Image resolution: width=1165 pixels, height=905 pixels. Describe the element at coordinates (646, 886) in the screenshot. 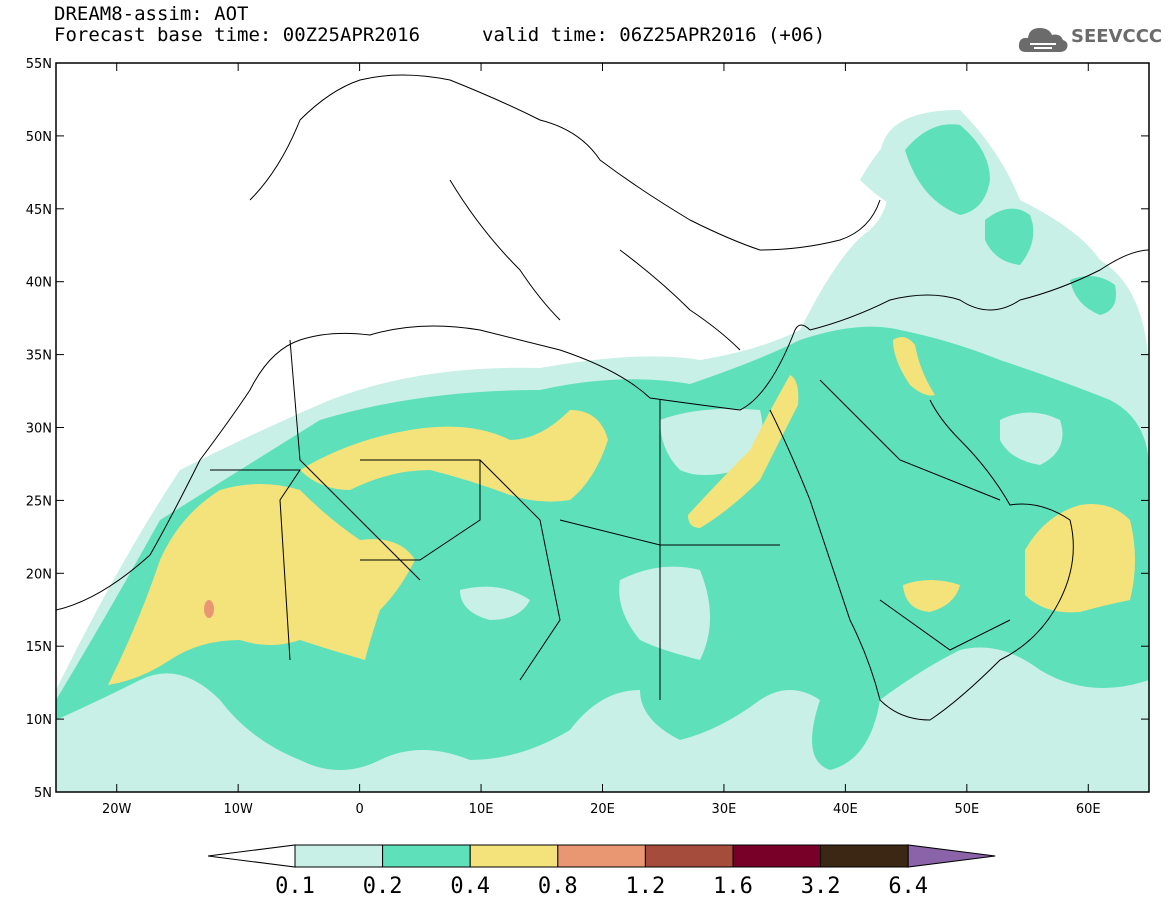

I see `colorbar-label: 1.2` at that location.